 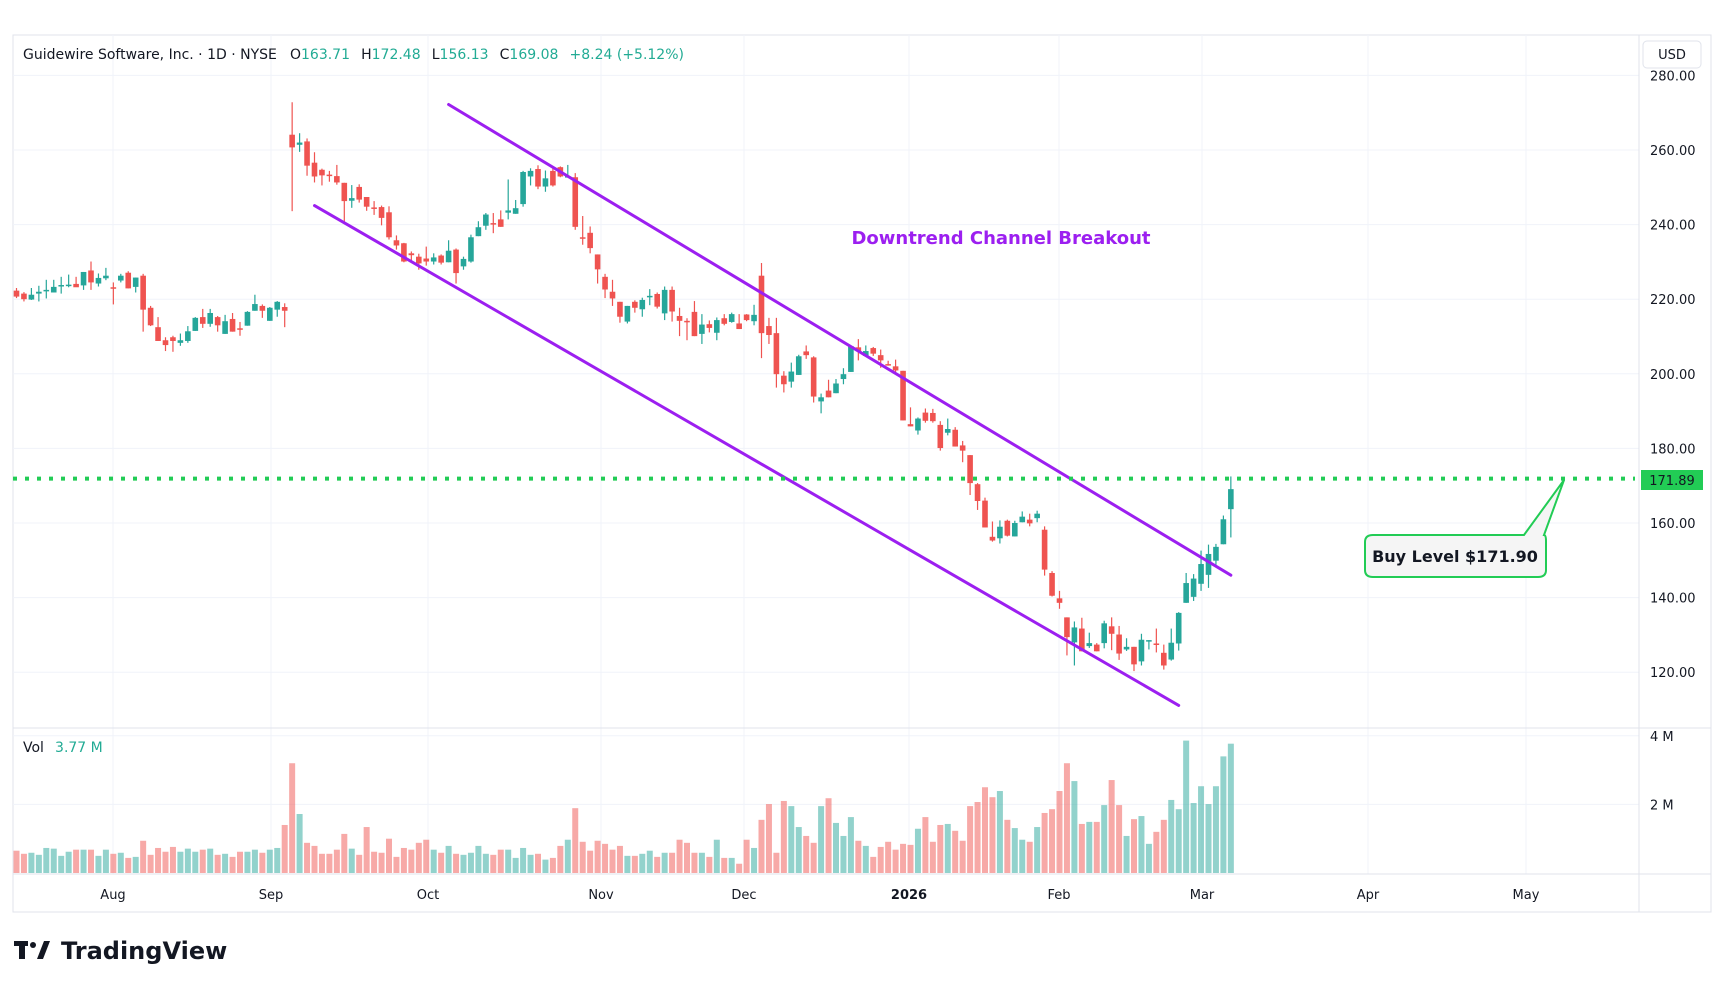 What do you see at coordinates (1464, 528) in the screenshot?
I see `buy-level-callout: Buy Level $171.90` at bounding box center [1464, 528].